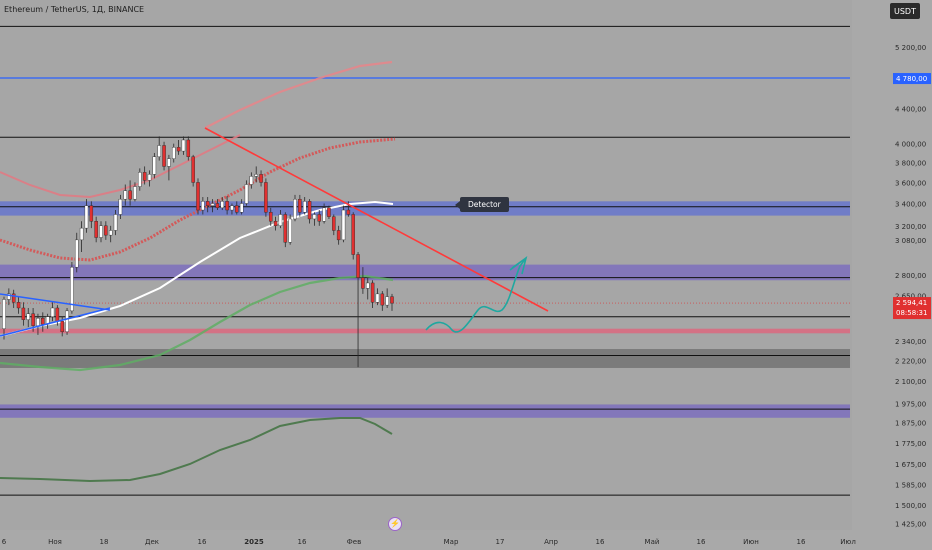  I want to click on y-tick-label: 1 425,00, so click(910, 525).